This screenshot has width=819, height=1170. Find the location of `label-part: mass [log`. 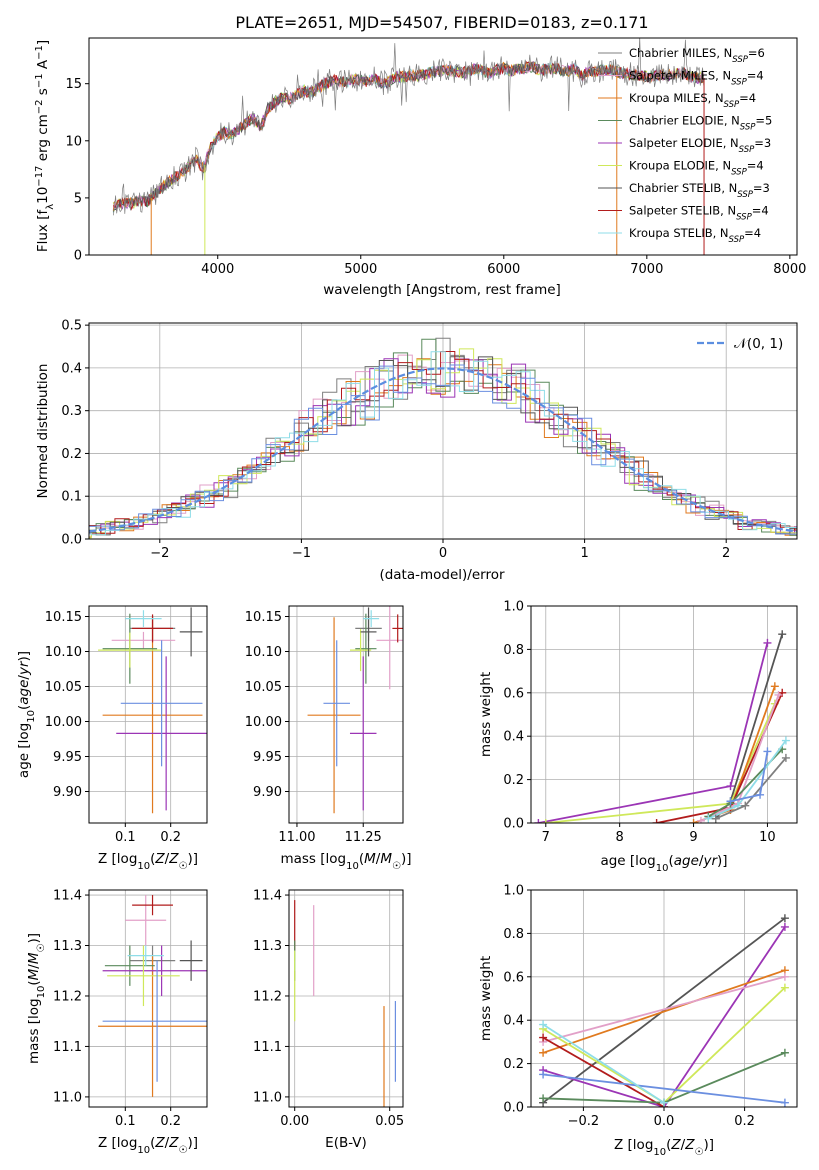

label-part: mass [log is located at coordinates (313, 859).